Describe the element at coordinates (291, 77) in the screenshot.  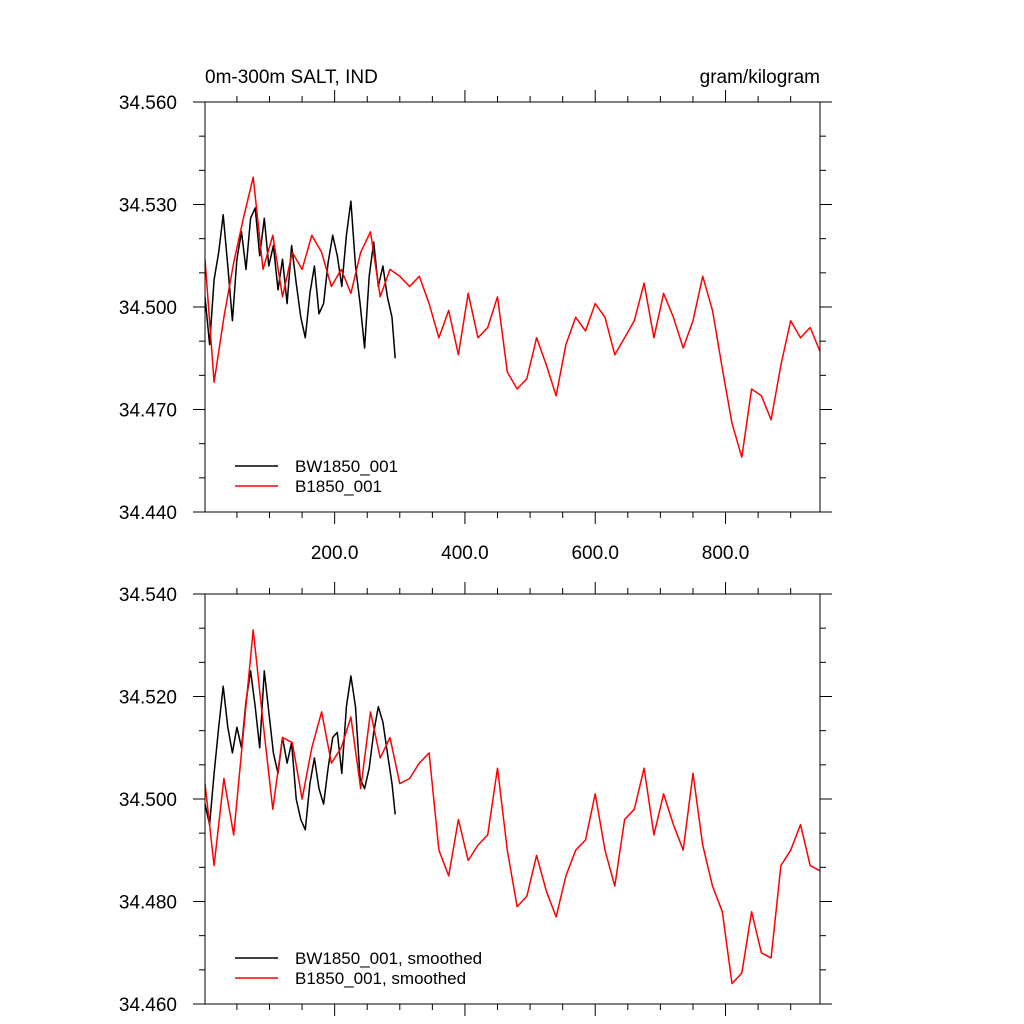
I see `chart-title: 0m-300m SALT, IND` at that location.